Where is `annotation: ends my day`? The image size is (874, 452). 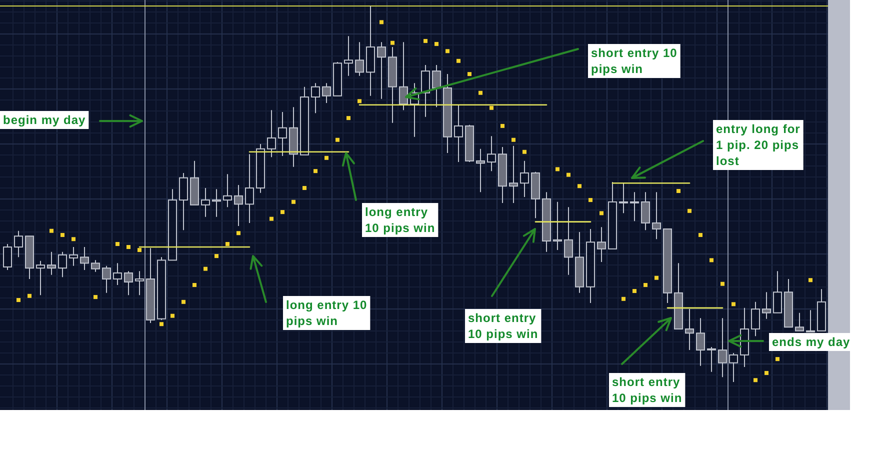 annotation: ends my day is located at coordinates (811, 342).